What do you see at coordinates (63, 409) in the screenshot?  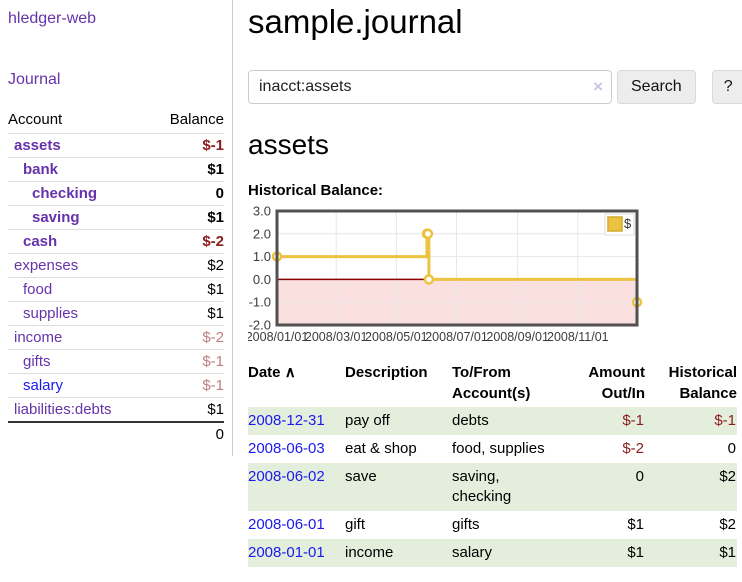 I see `account-link-liabilities-debts: liabilities:debts` at bounding box center [63, 409].